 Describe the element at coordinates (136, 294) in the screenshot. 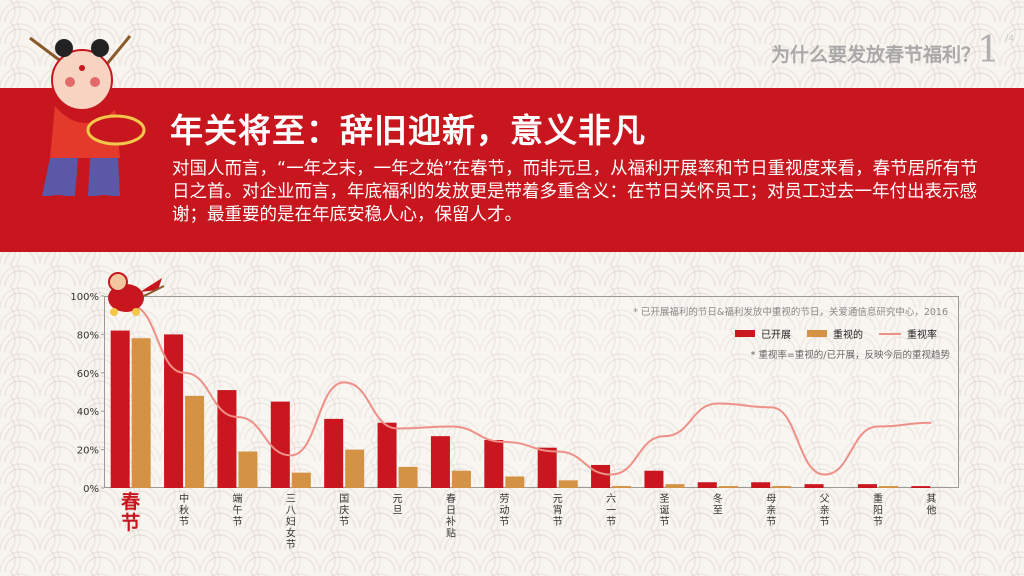

I see `dragon-mascot-icon` at that location.